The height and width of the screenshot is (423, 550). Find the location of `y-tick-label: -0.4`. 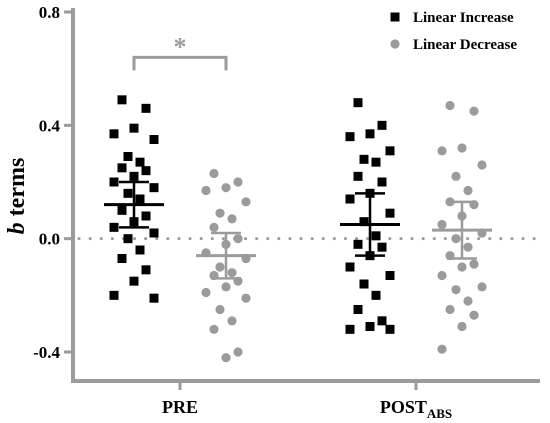

y-tick-label: -0.4 is located at coordinates (46, 352).